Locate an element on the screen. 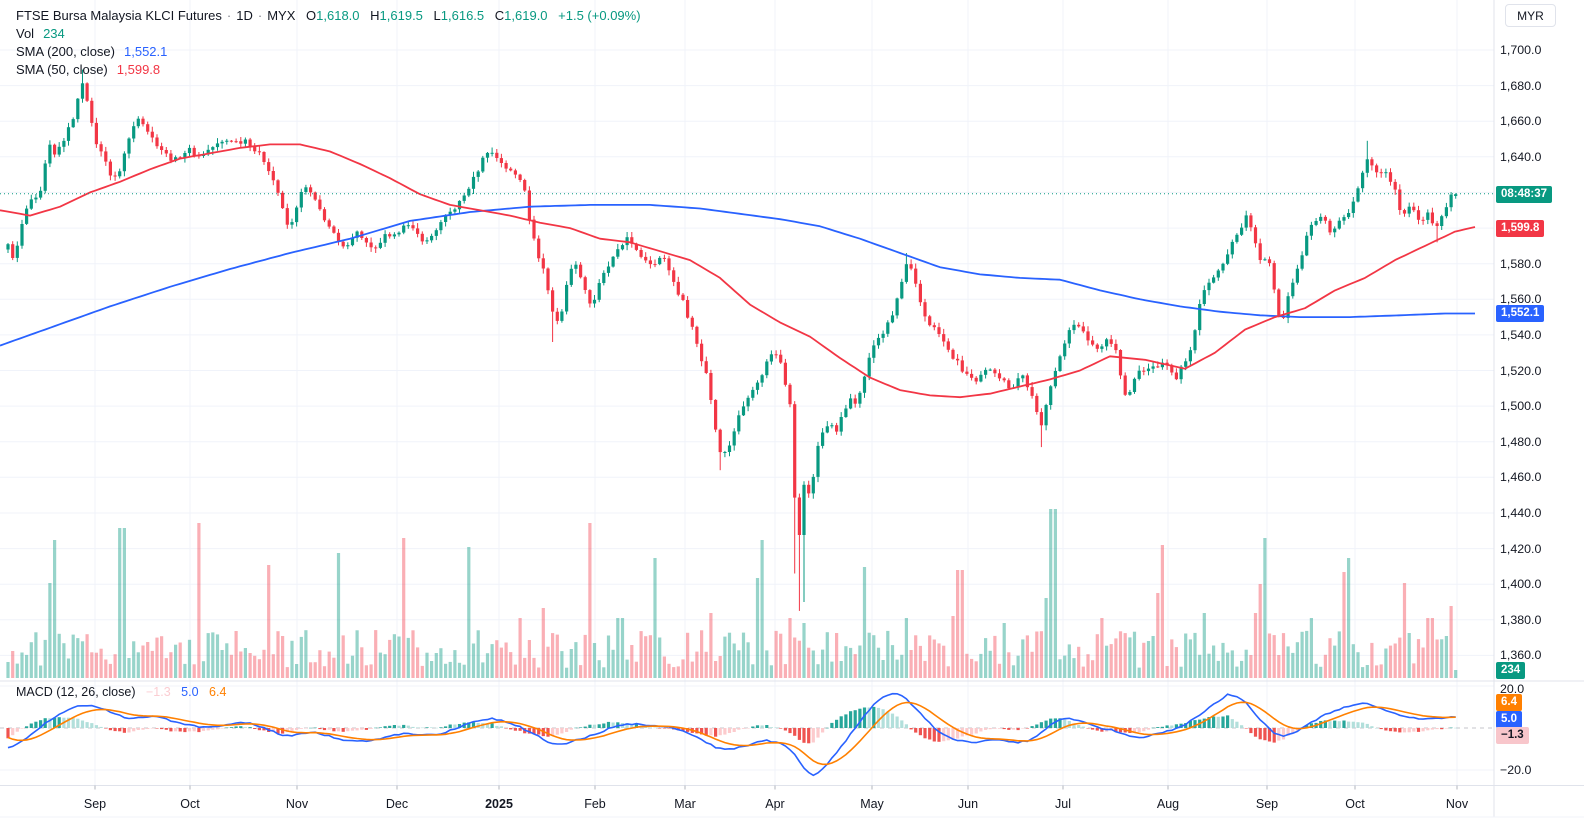 This screenshot has height=821, width=1584. countdown-badge: 08:48:37 is located at coordinates (1524, 194).